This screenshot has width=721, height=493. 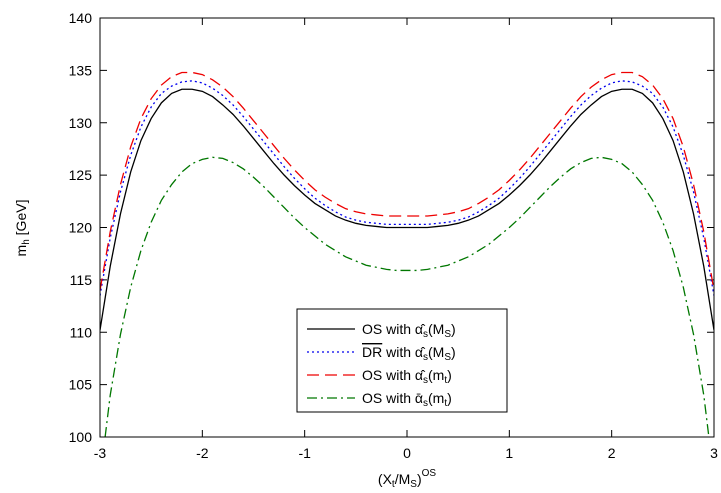 I want to click on legend-part-over: DR, so click(x=372, y=352).